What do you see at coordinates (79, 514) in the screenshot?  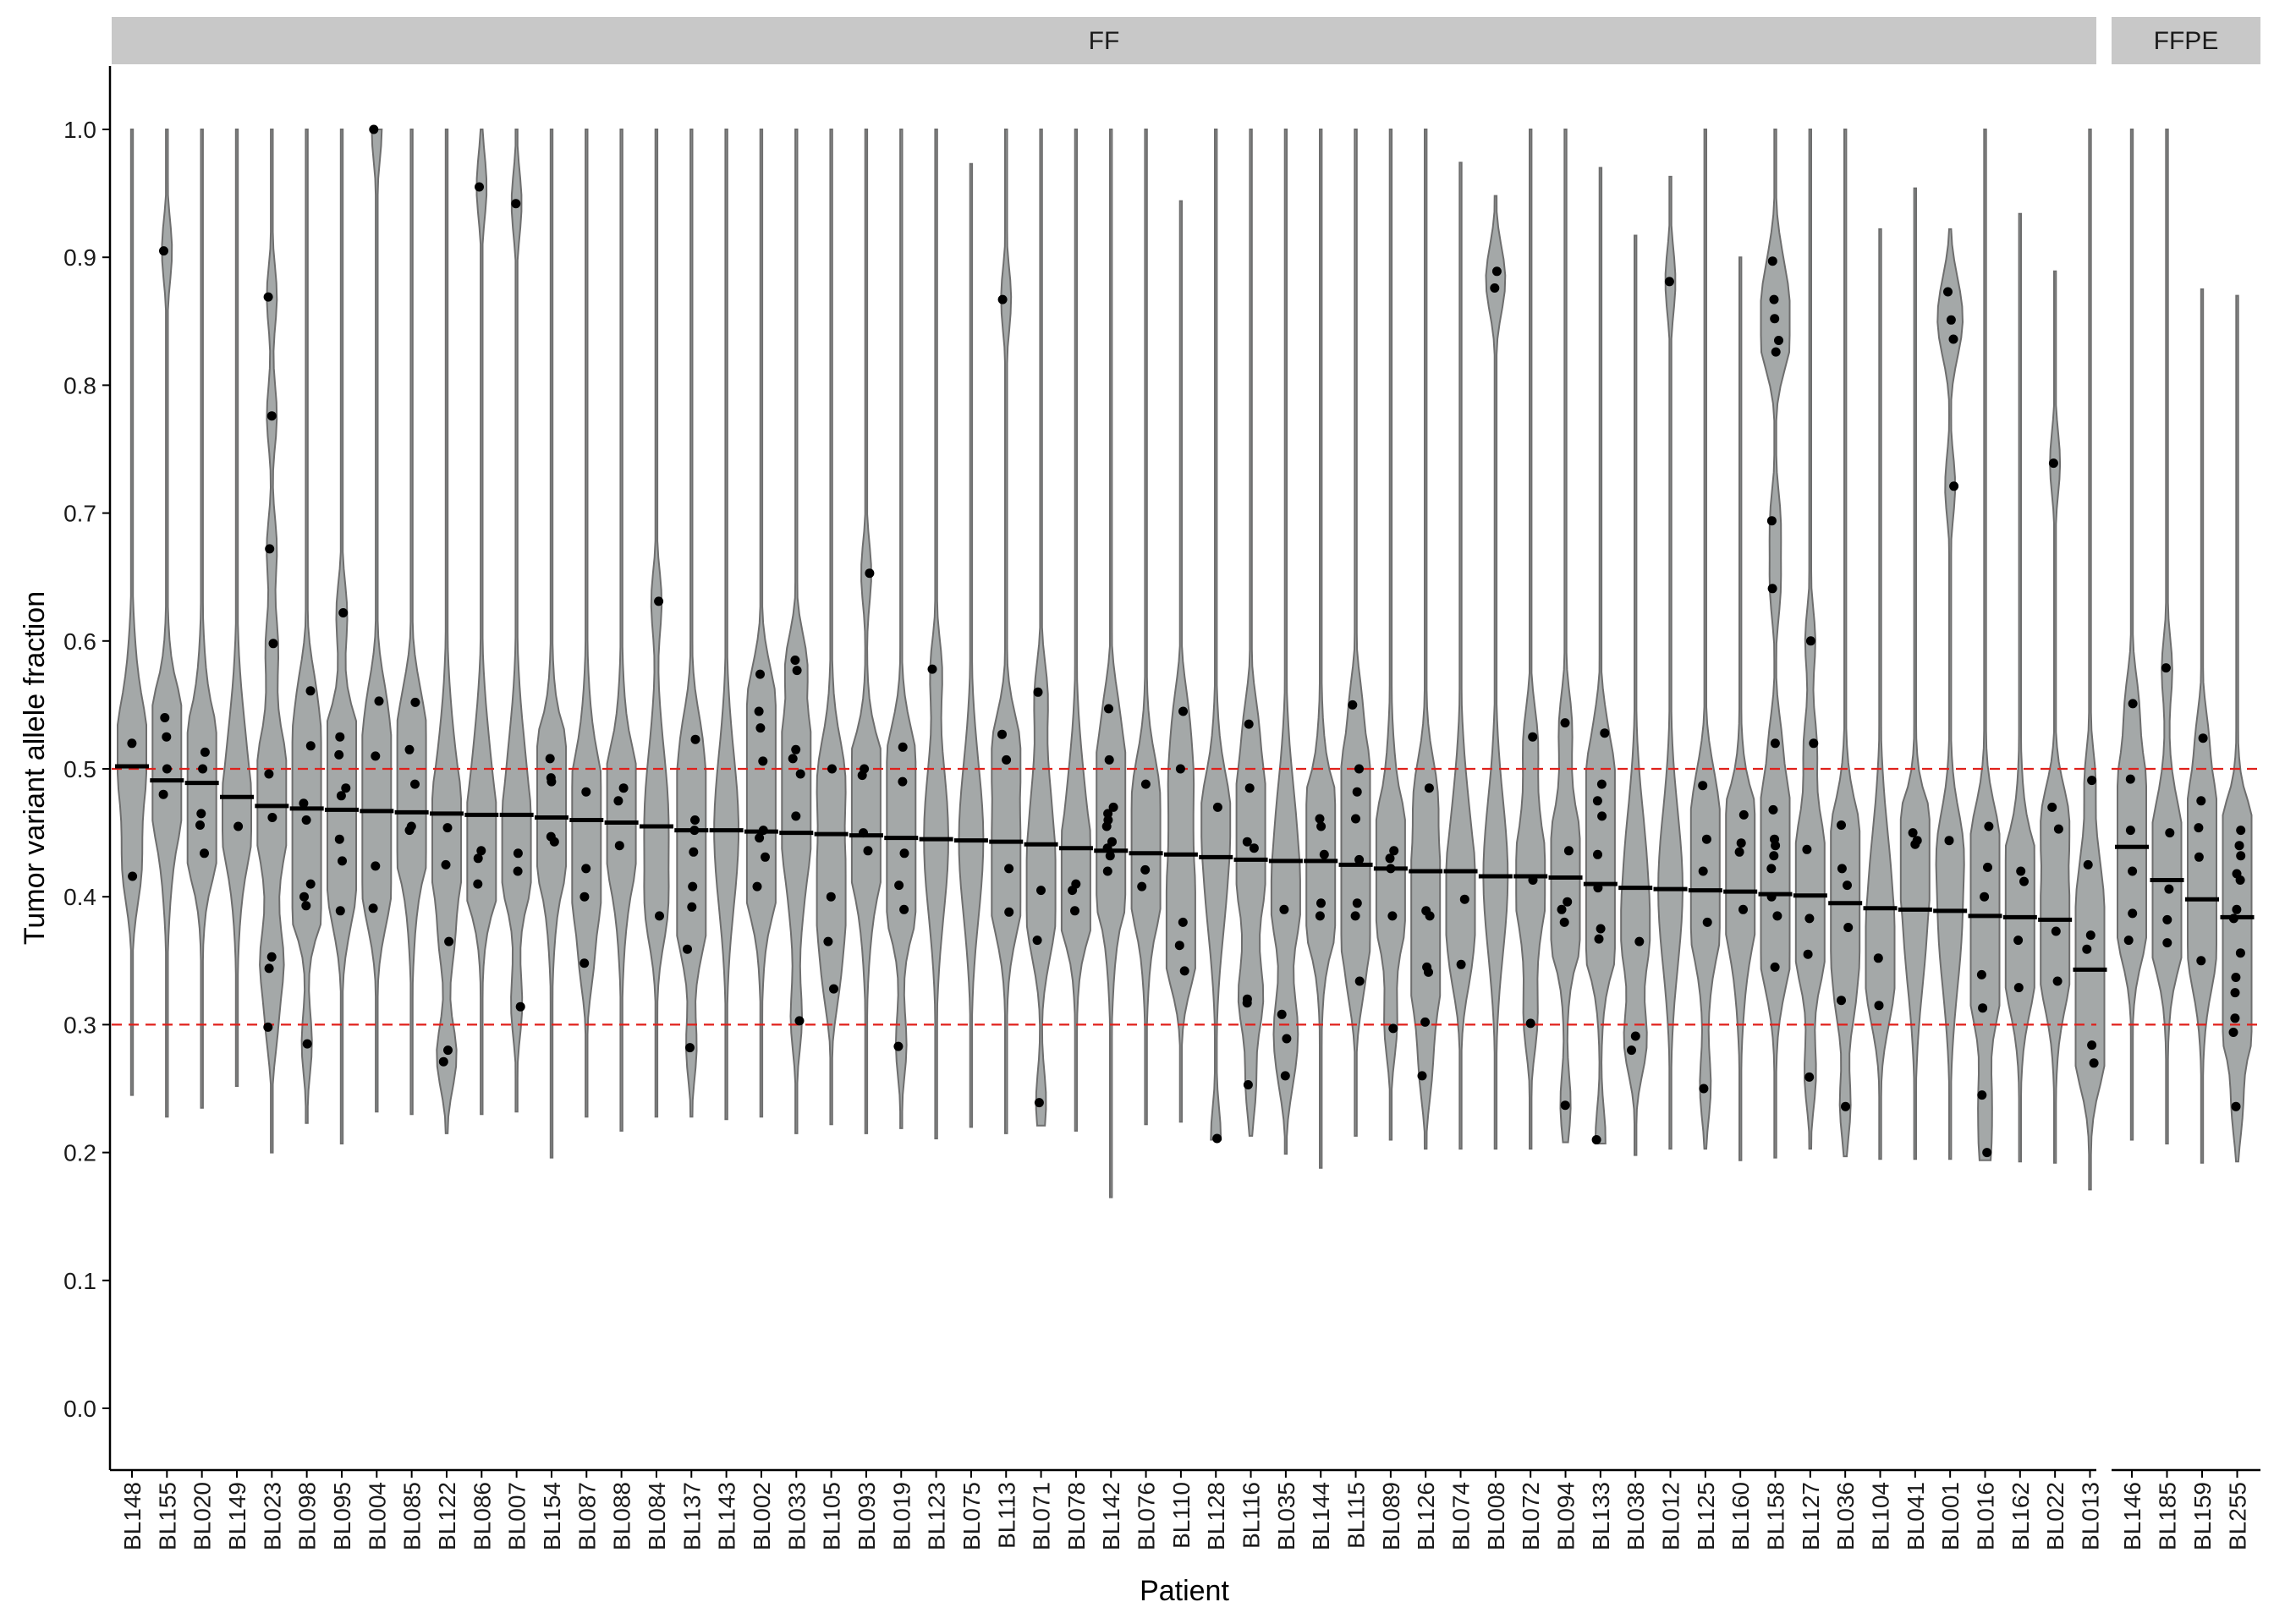 I see `y-tick-label: 0.7` at bounding box center [79, 514].